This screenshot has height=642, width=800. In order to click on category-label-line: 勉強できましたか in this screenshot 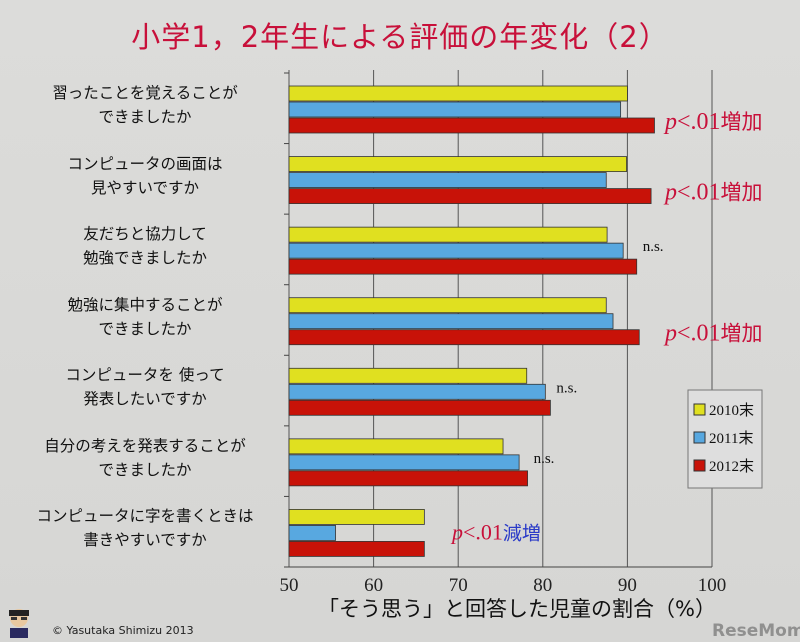, I will do `click(144, 258)`.